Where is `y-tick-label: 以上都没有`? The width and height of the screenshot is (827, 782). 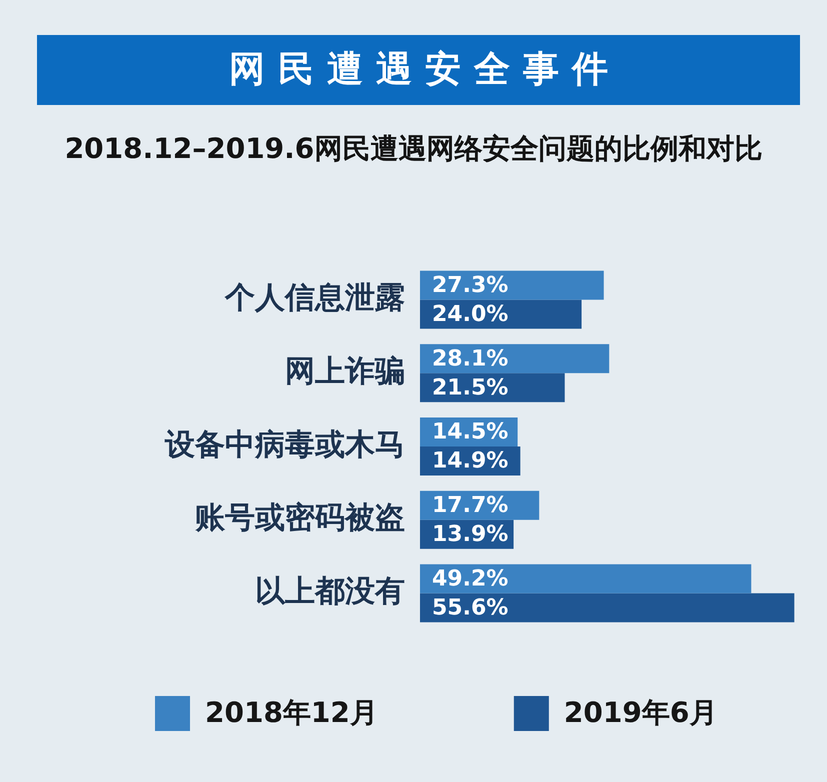 y-tick-label: 以上都没有 is located at coordinates (330, 592).